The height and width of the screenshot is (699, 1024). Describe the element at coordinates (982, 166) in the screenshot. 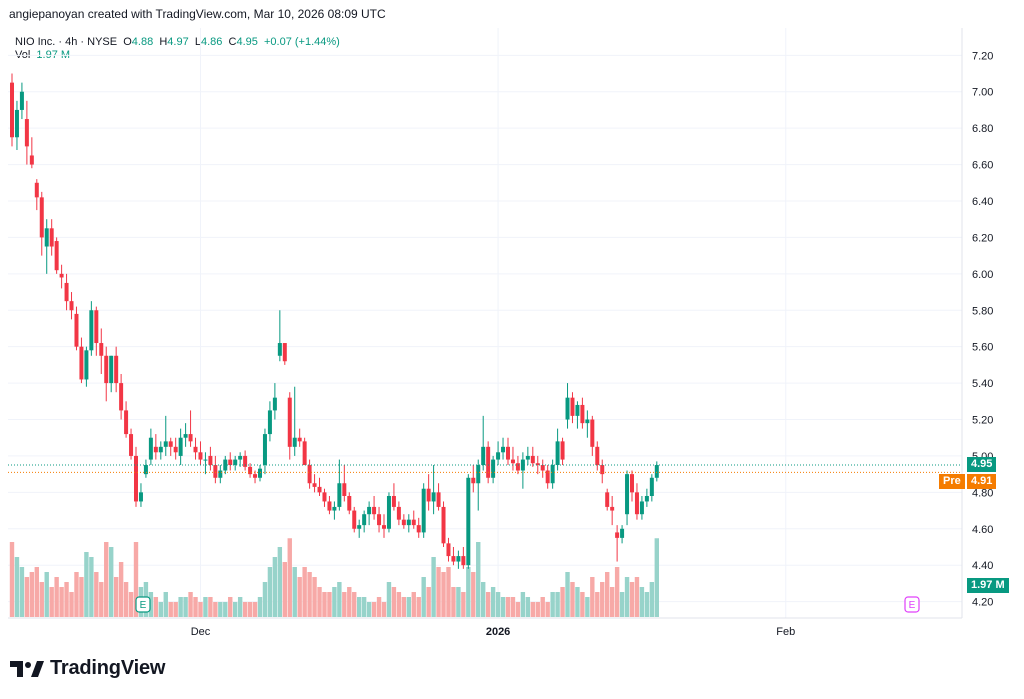

I see `price-tick-label: 6.60` at that location.